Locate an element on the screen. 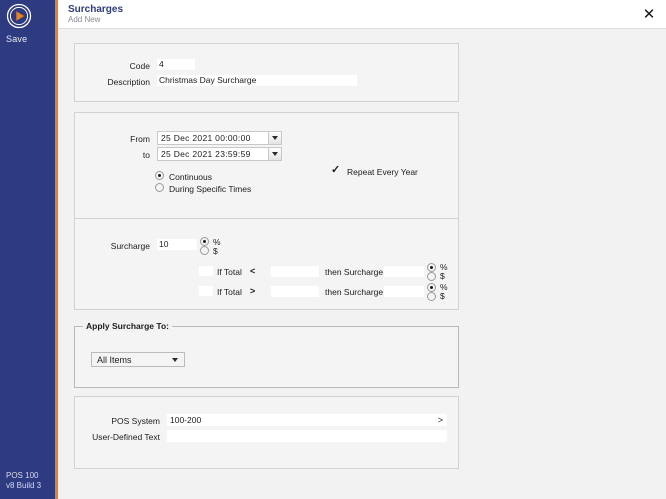  surcharge-label: Surcharge is located at coordinates (130, 246).